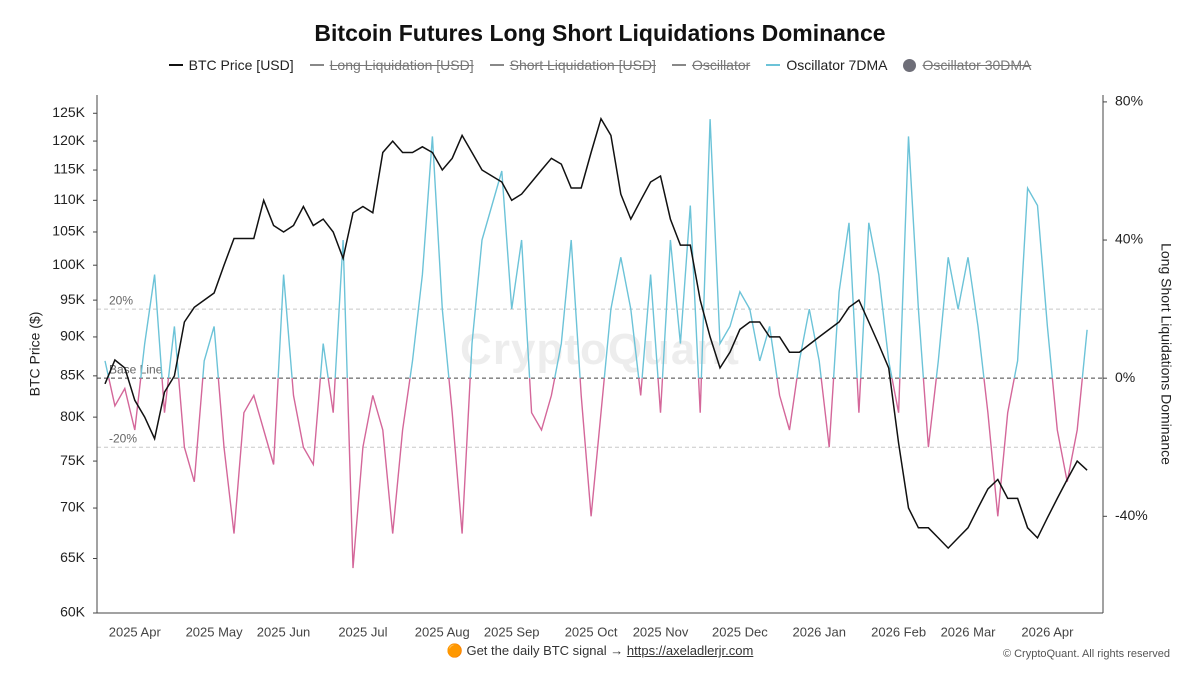  I want to click on legend-label: Short Liquidation [USD], so click(582, 65).